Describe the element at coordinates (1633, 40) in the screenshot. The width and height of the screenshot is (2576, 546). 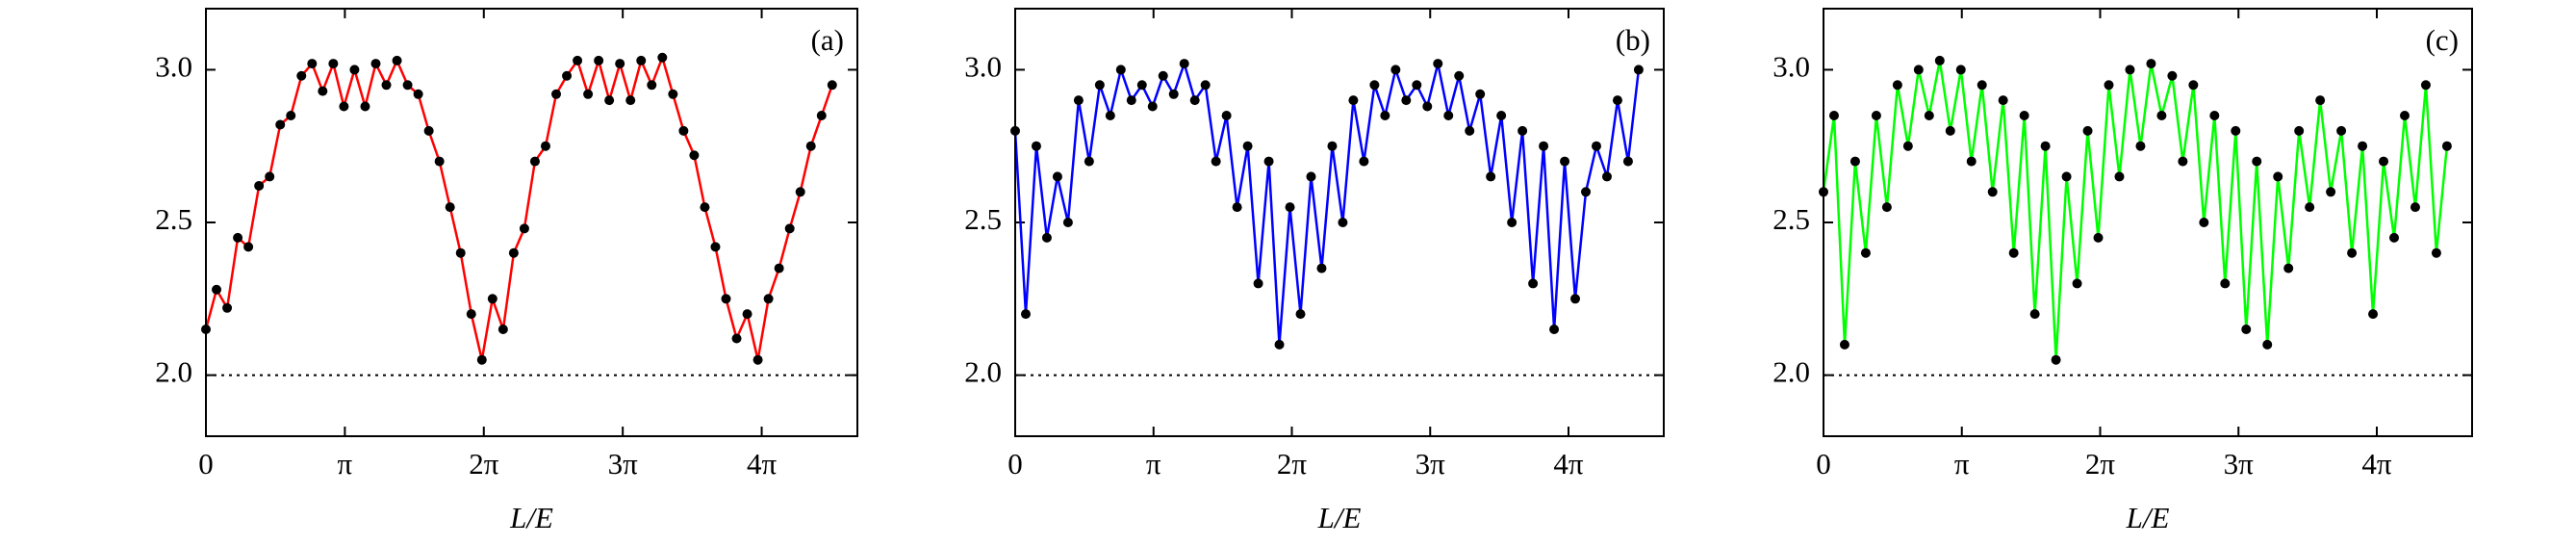
I see `panel-label: (b)` at that location.